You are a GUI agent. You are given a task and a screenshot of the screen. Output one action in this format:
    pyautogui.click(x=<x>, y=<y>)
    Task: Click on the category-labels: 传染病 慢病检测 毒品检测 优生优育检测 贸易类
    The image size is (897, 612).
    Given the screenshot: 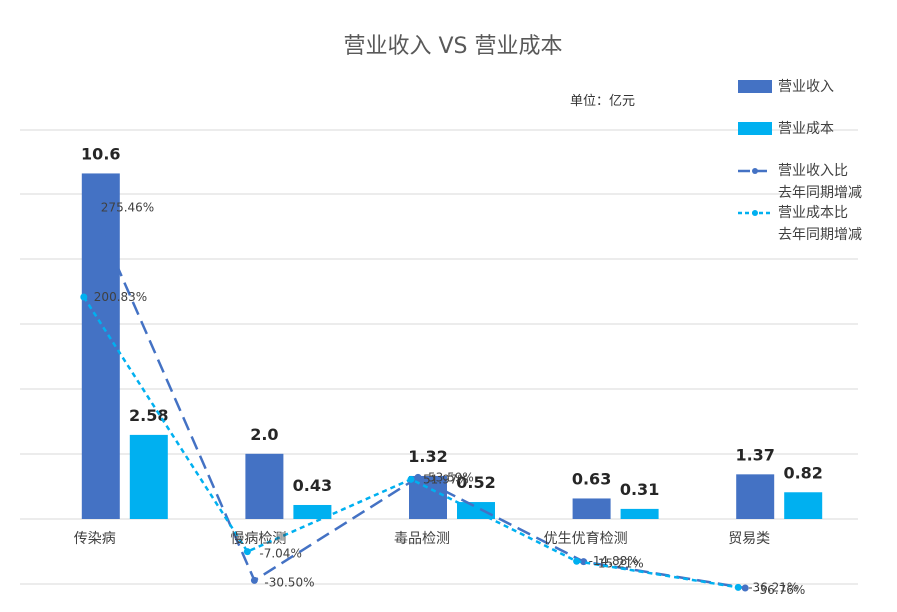 What is the action you would take?
    pyautogui.click(x=422, y=538)
    